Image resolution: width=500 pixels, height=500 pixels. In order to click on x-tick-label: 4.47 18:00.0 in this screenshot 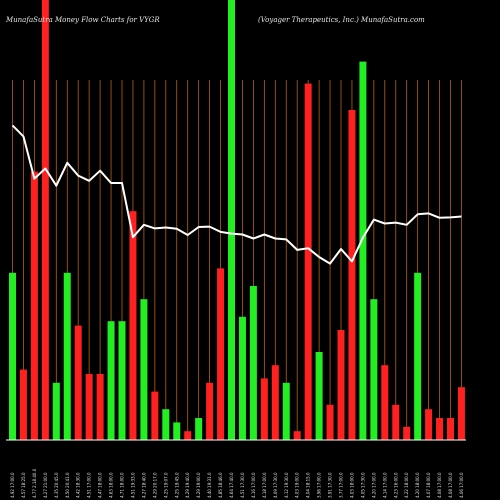, I will do `click(100, 485)`.